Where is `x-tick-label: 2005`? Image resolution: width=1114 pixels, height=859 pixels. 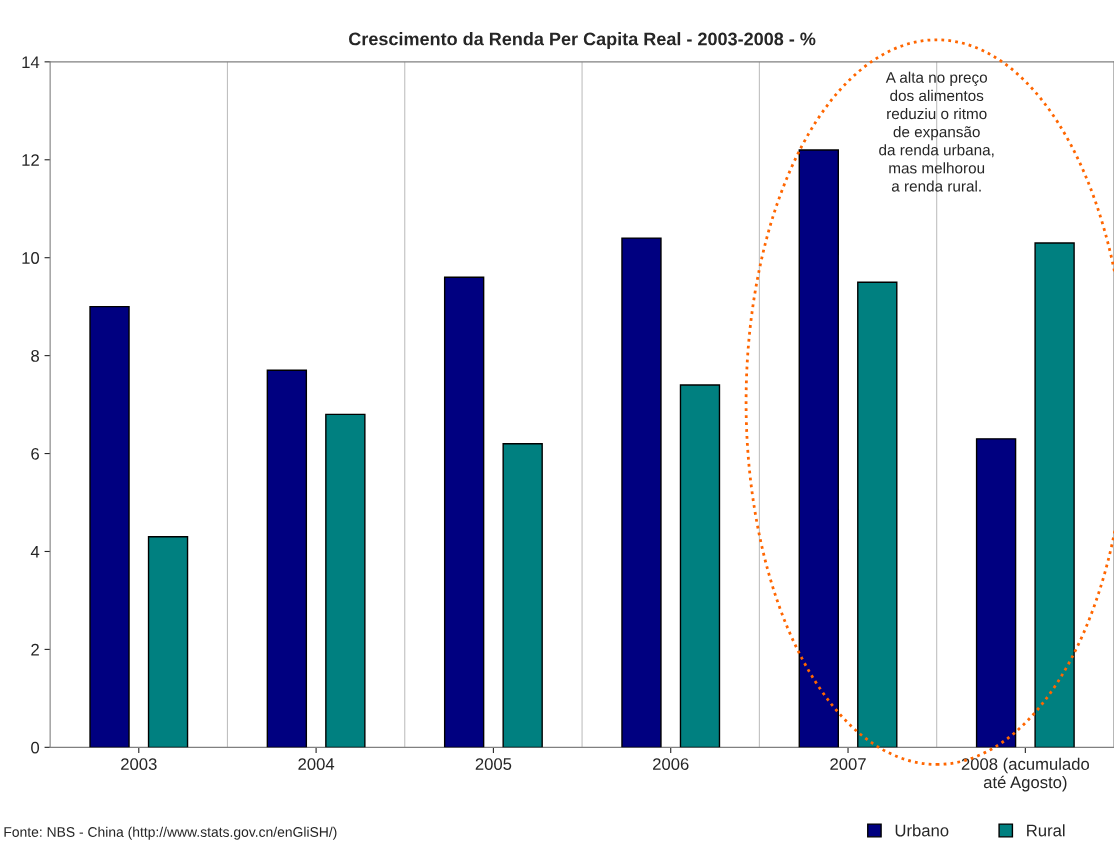
x-tick-label: 2005 is located at coordinates (493, 764).